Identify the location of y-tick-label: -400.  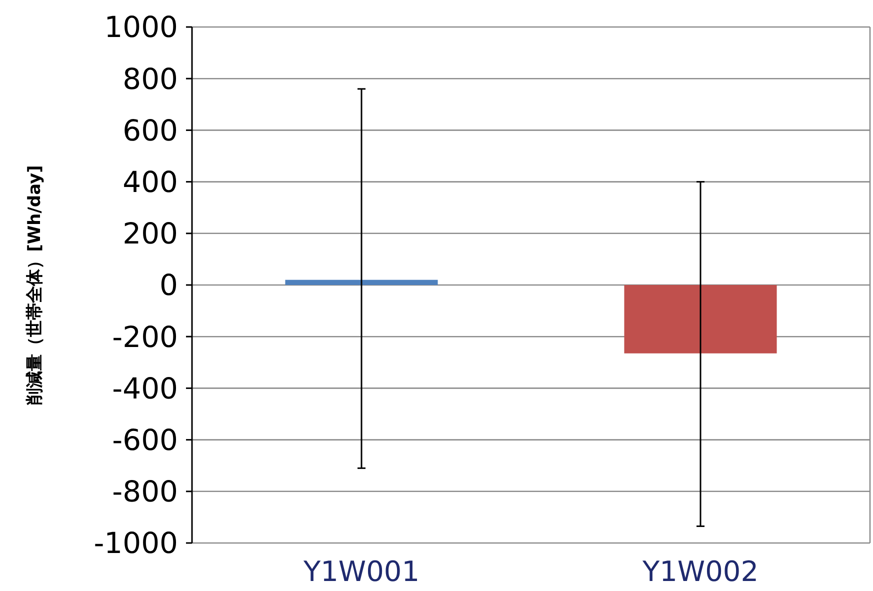
(145, 388).